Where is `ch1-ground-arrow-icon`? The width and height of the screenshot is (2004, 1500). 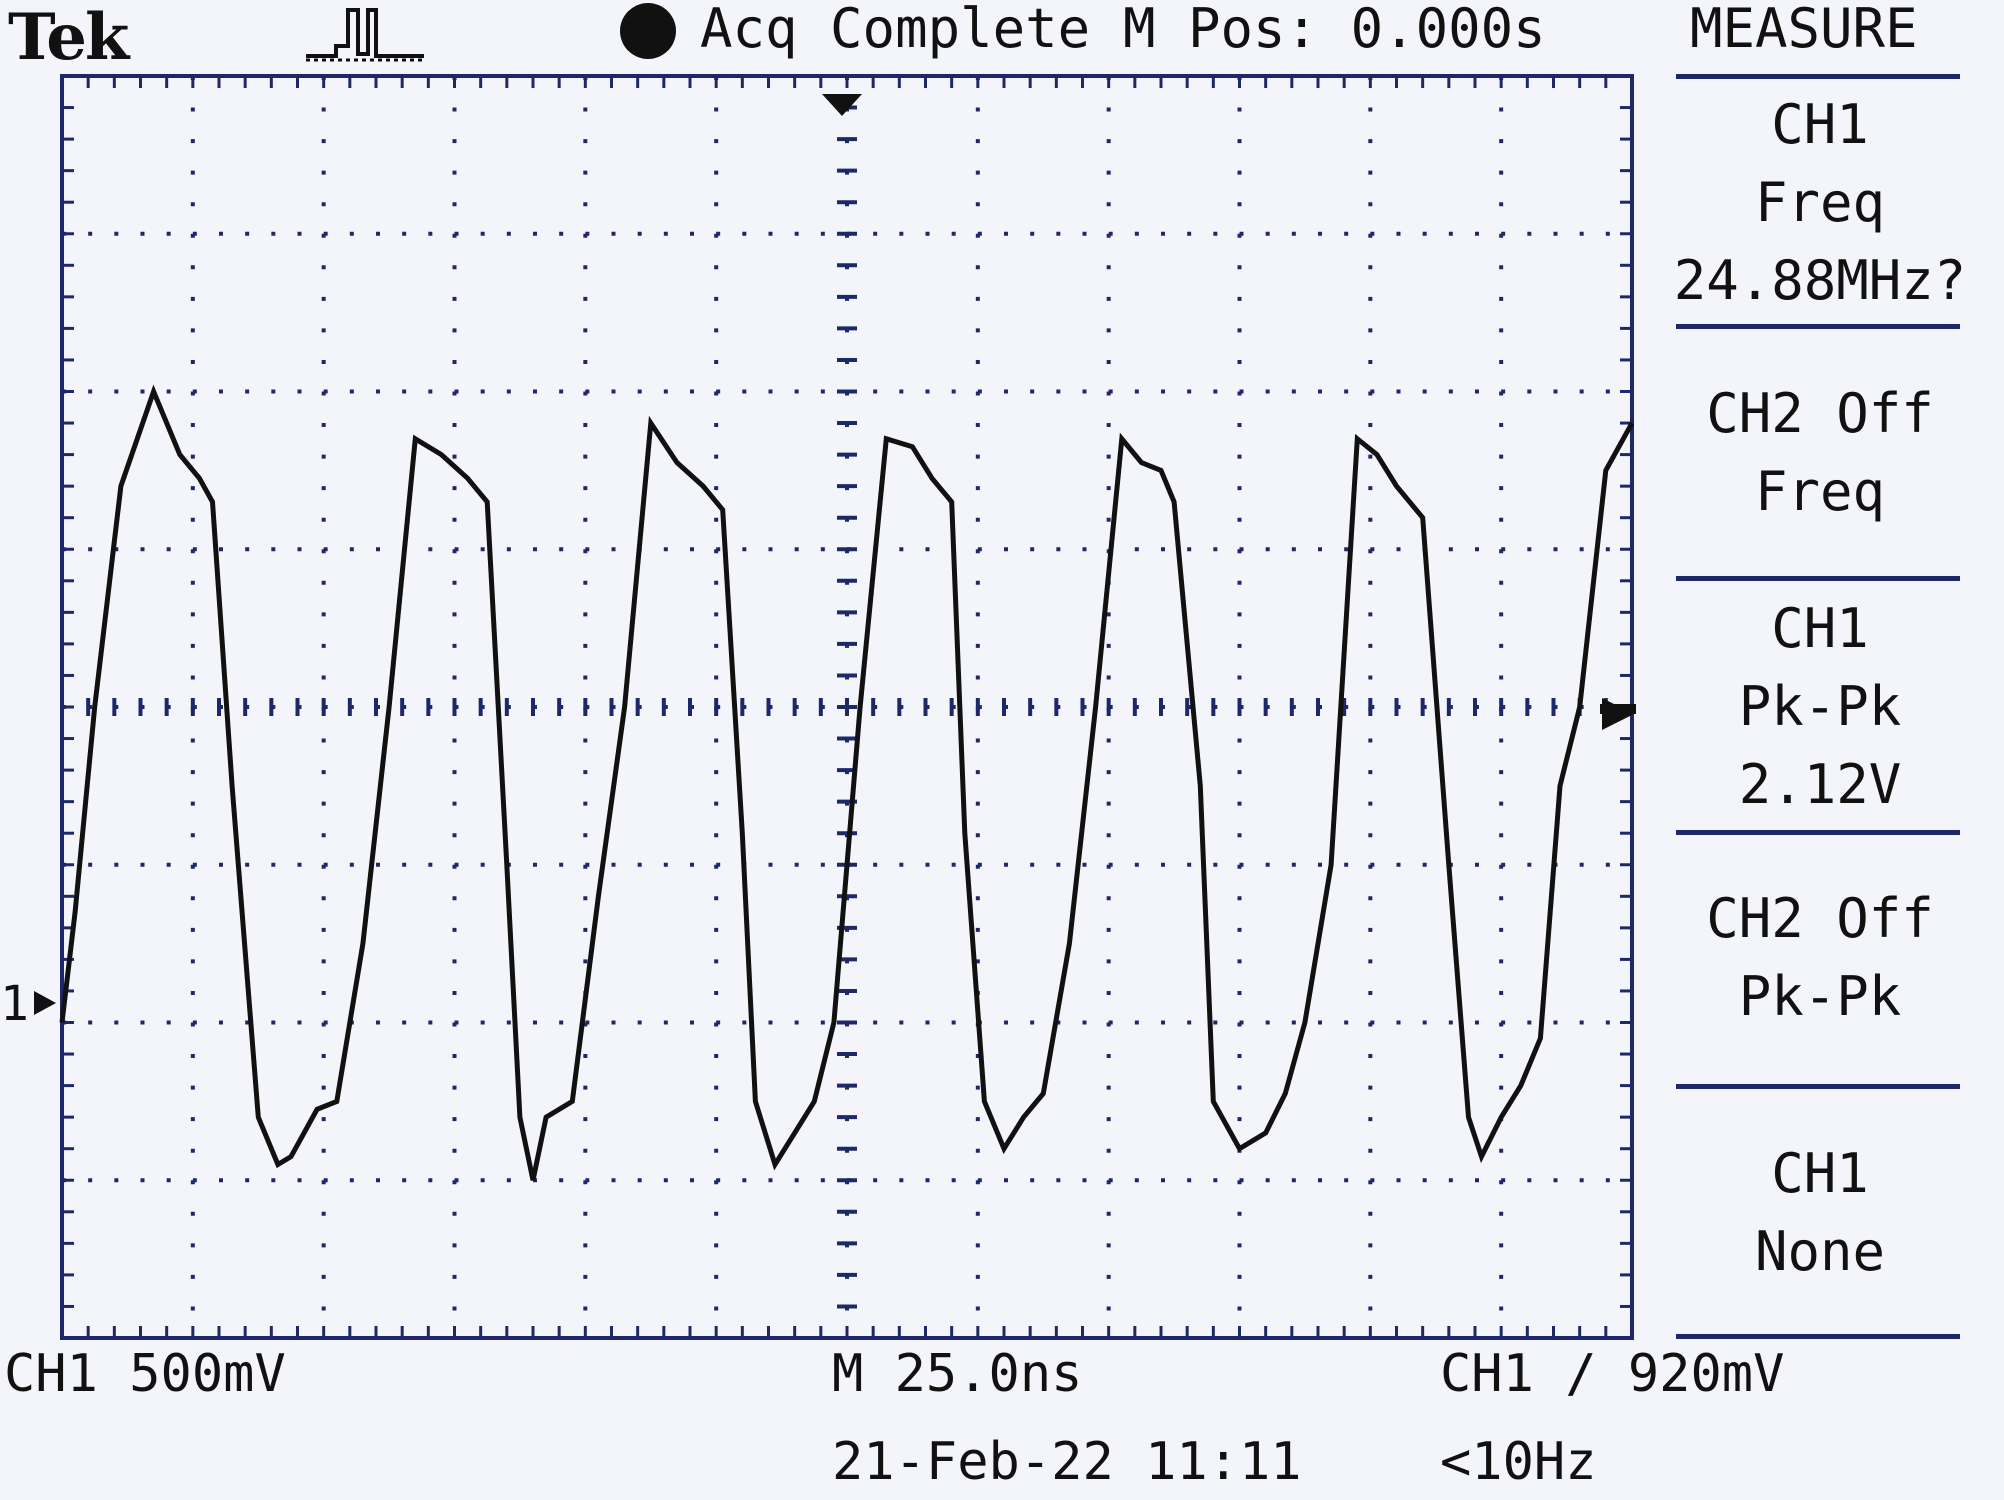
ch1-ground-arrow-icon is located at coordinates (45, 1003).